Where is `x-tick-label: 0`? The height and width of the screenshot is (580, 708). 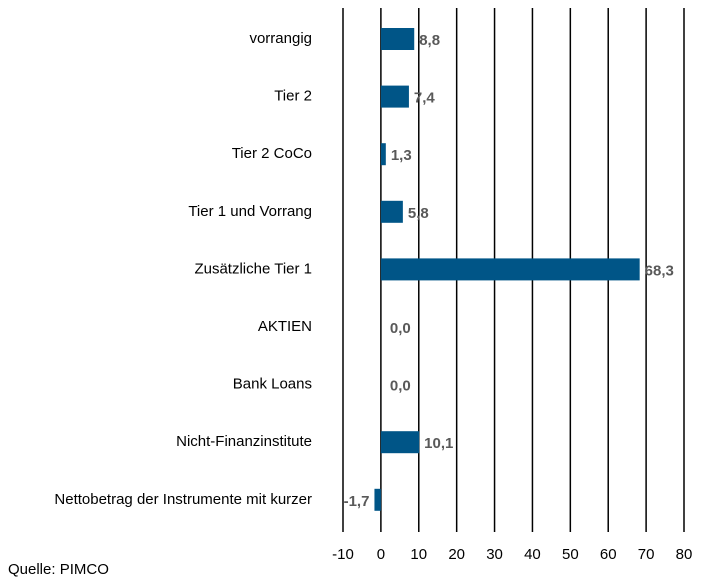
x-tick-label: 0 is located at coordinates (381, 554).